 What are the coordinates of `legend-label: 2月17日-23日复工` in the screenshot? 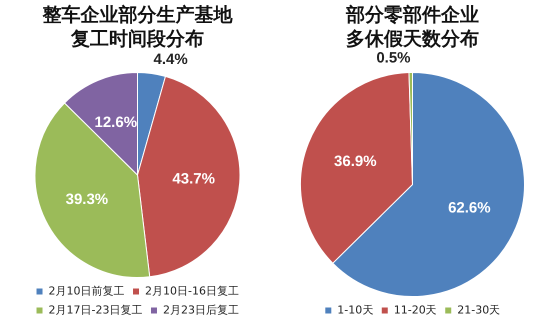 It's located at (95, 309).